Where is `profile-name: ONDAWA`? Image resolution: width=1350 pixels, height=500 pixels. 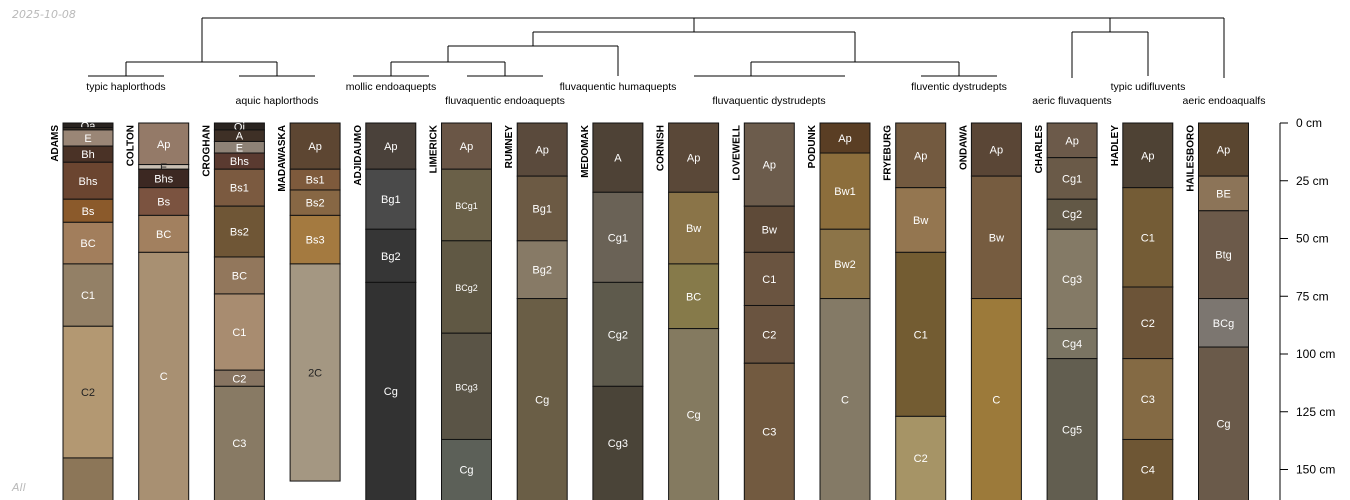
profile-name: ONDAWA is located at coordinates (963, 147).